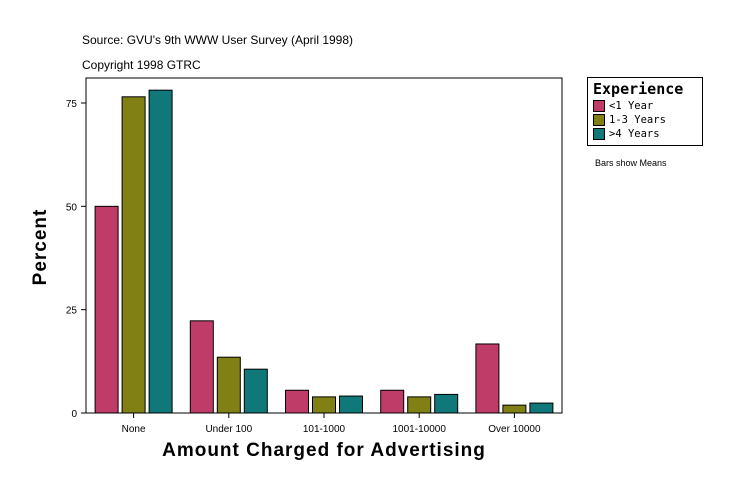 The width and height of the screenshot is (736, 496). I want to click on y-tick-label: 0, so click(74, 414).